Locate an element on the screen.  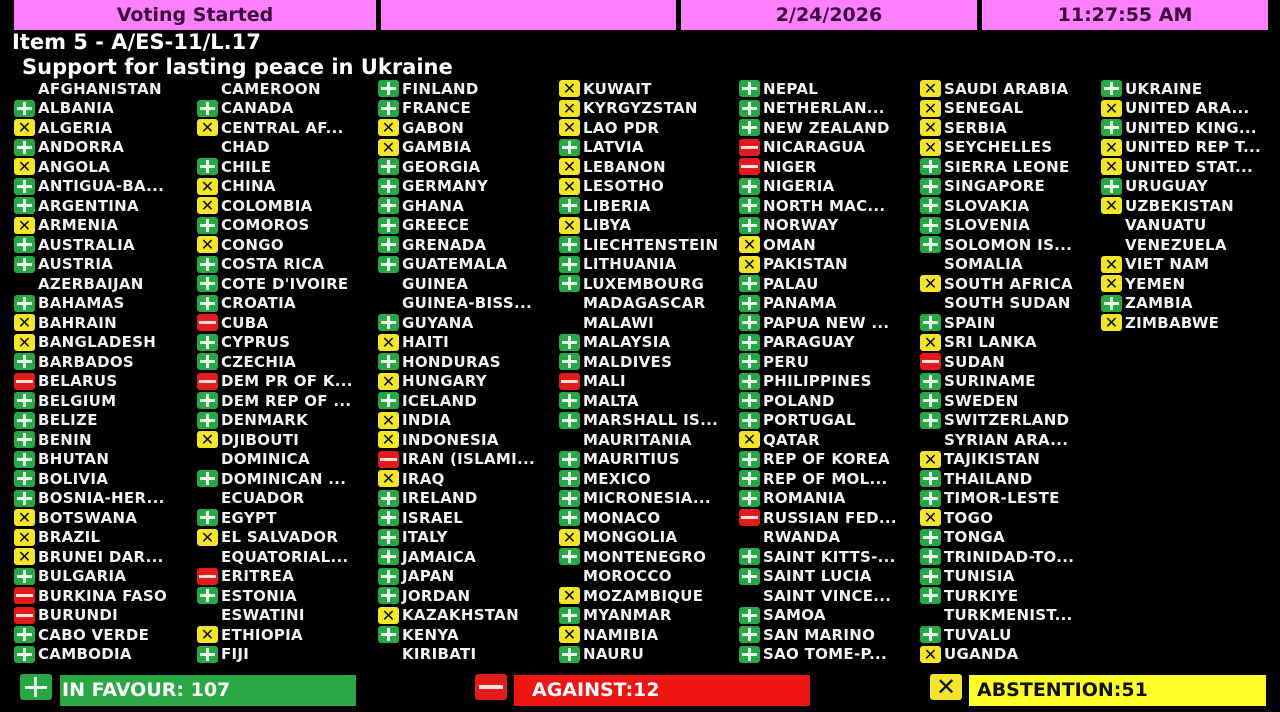
country-row: SWEDEN is located at coordinates (1010, 401).